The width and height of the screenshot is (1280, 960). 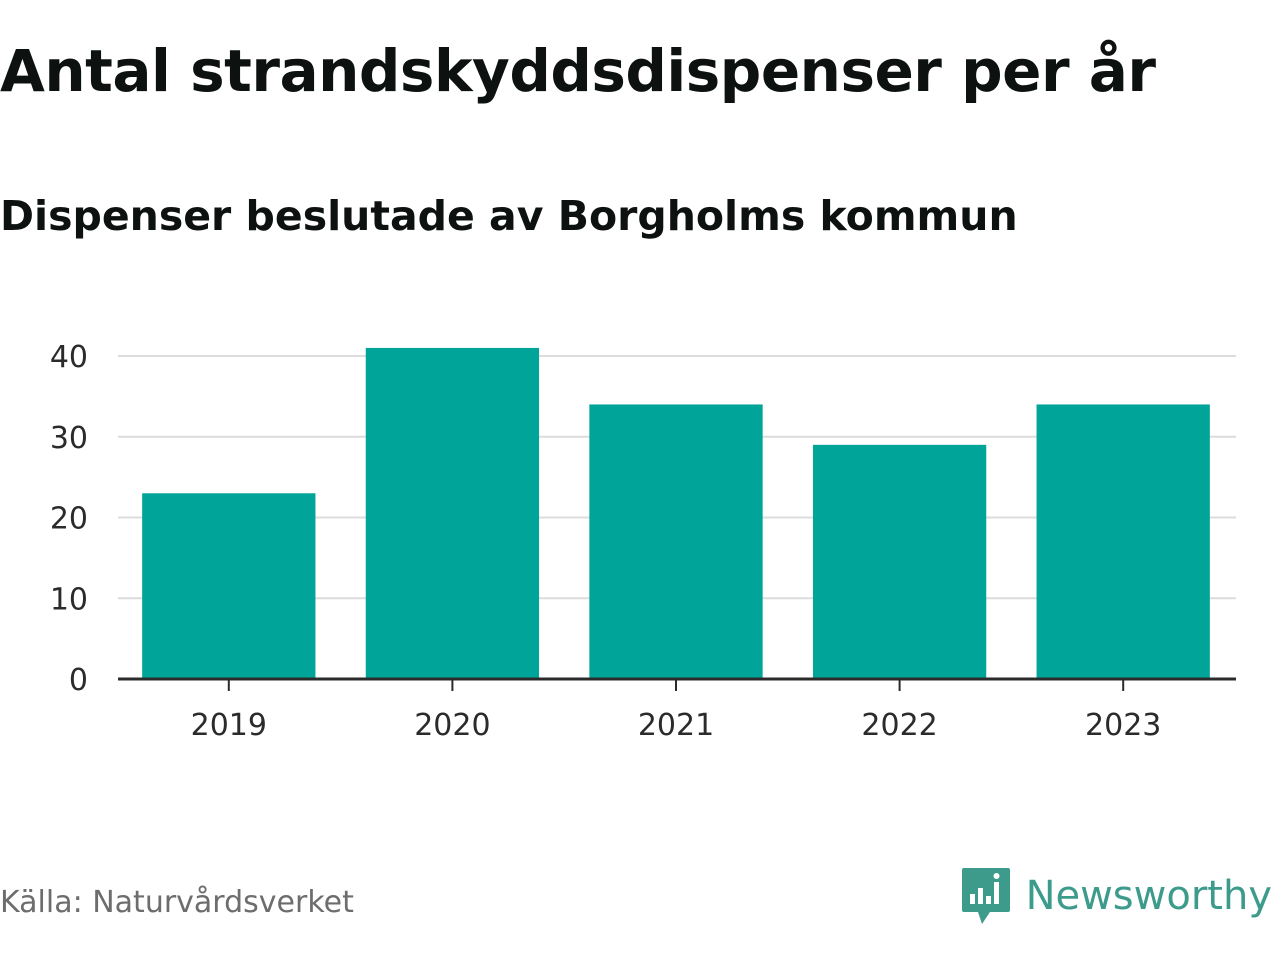 I want to click on chart-title: Antal strandskyddsdispenser per år, so click(x=578, y=71).